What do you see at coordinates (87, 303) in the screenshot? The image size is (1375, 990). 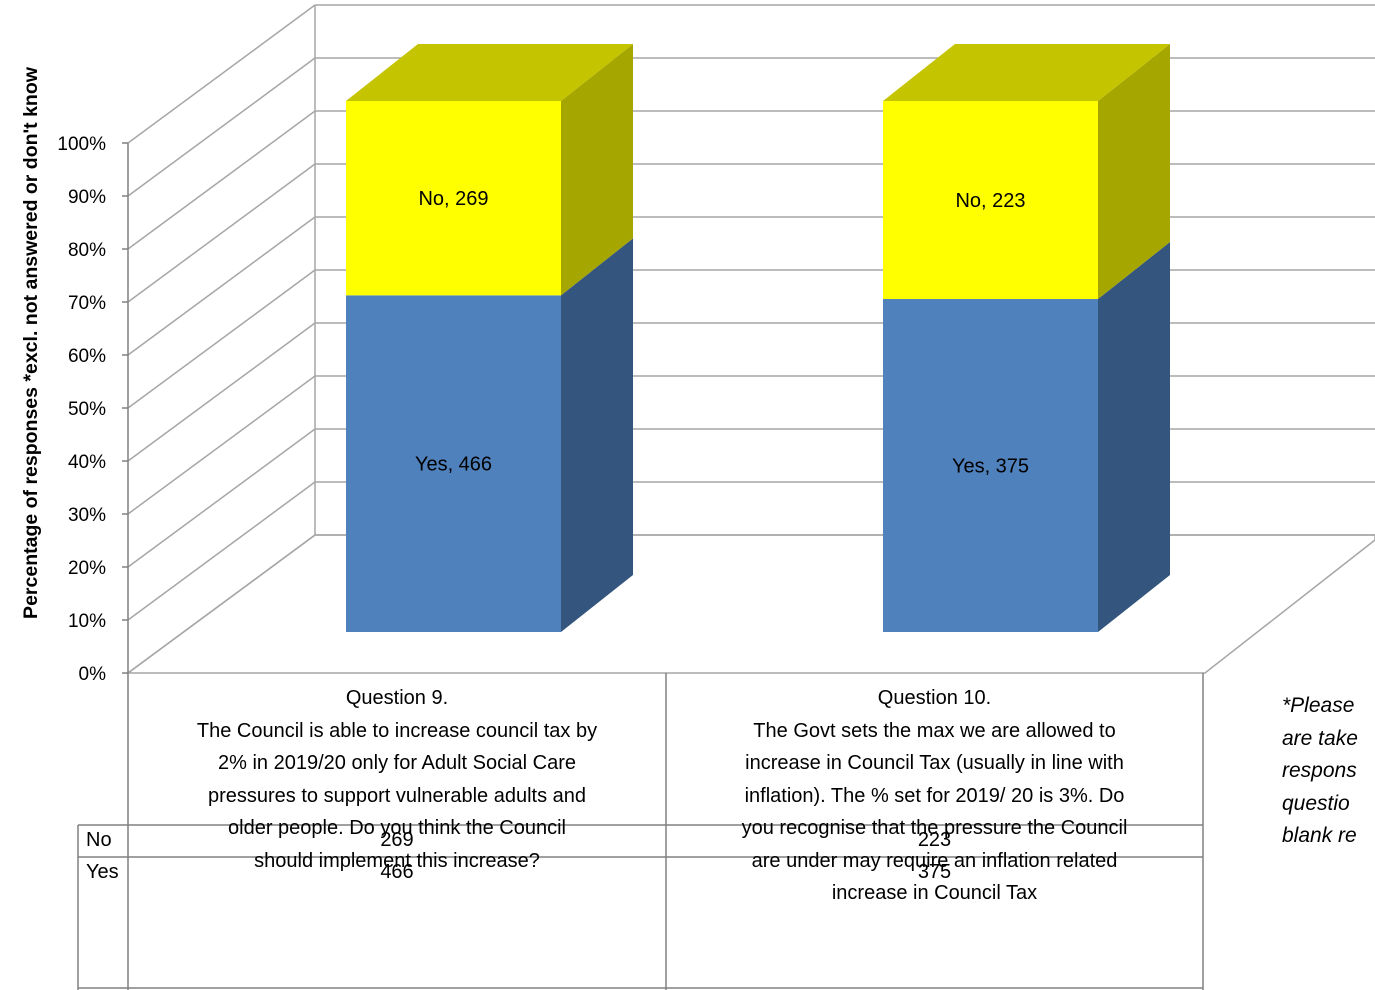 I see `y-tick-label: 70%` at bounding box center [87, 303].